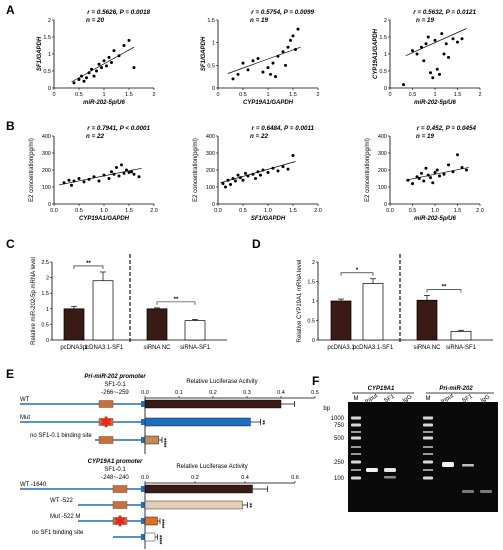 The width and height of the screenshot is (503, 550). Describe the element at coordinates (65, 517) in the screenshot. I see `construct-label: Mut -522 M` at that location.